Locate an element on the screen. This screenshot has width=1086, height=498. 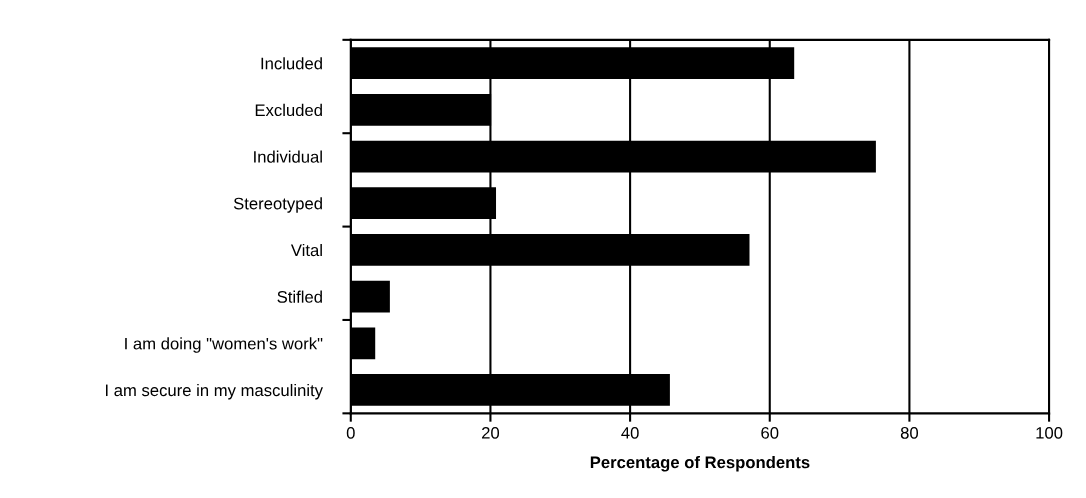
x-tick-label: 100 is located at coordinates (1049, 432).